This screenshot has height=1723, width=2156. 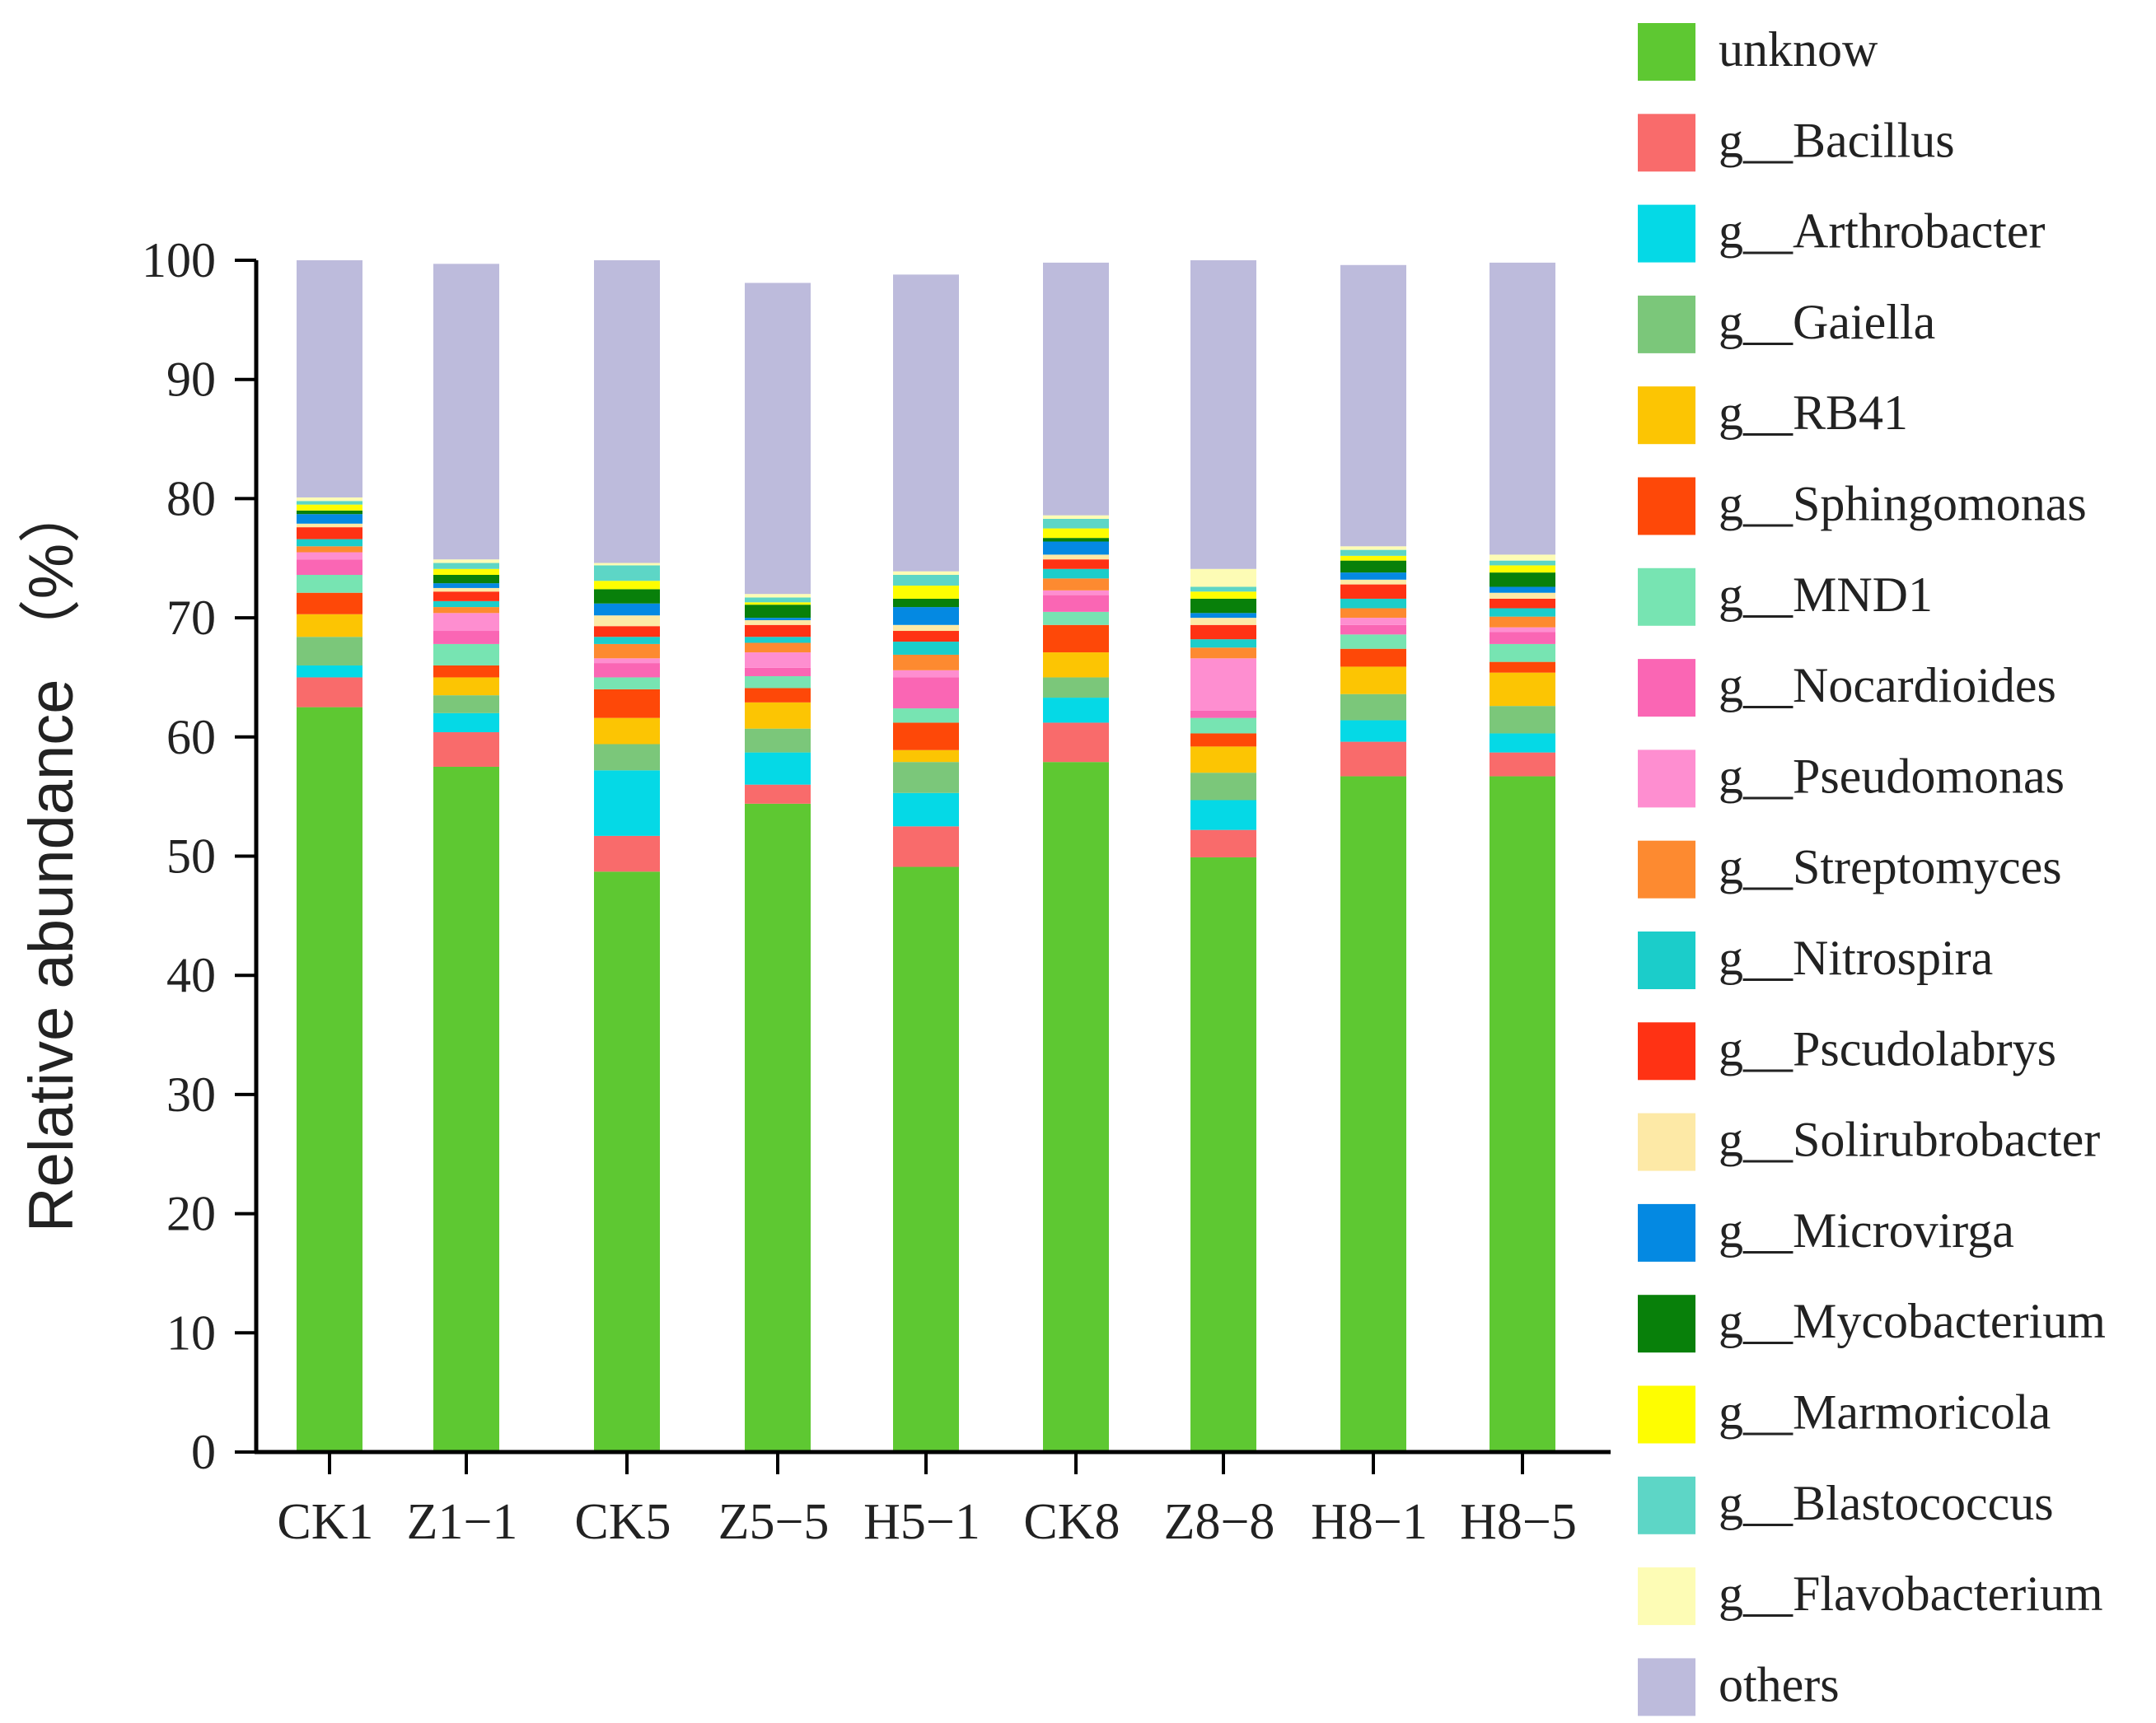 What do you see at coordinates (191, 380) in the screenshot?
I see `y-tick-label: 90` at bounding box center [191, 380].